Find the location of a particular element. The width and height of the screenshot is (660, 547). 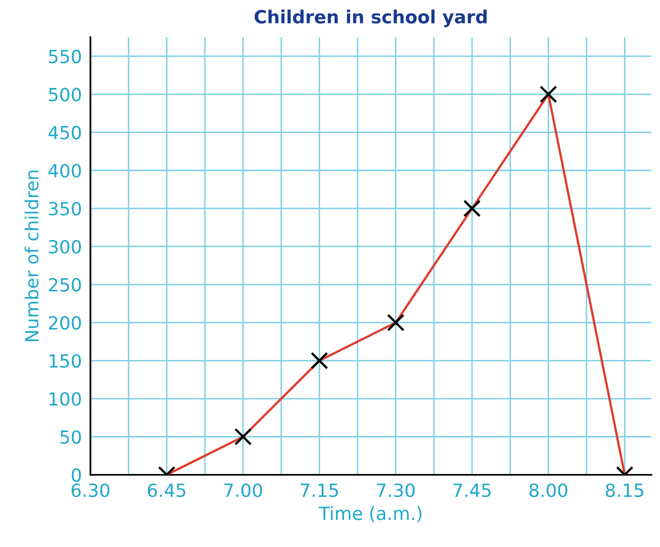

y-tick-label: 100 is located at coordinates (65, 399).